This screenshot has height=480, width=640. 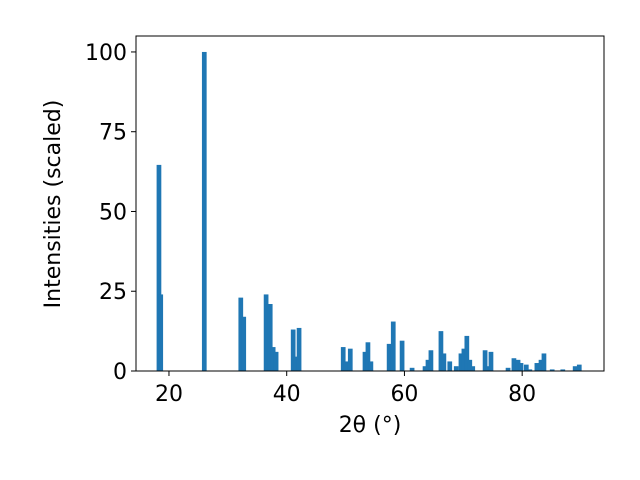 What do you see at coordinates (287, 394) in the screenshot?
I see `x-tick-label: 40` at bounding box center [287, 394].